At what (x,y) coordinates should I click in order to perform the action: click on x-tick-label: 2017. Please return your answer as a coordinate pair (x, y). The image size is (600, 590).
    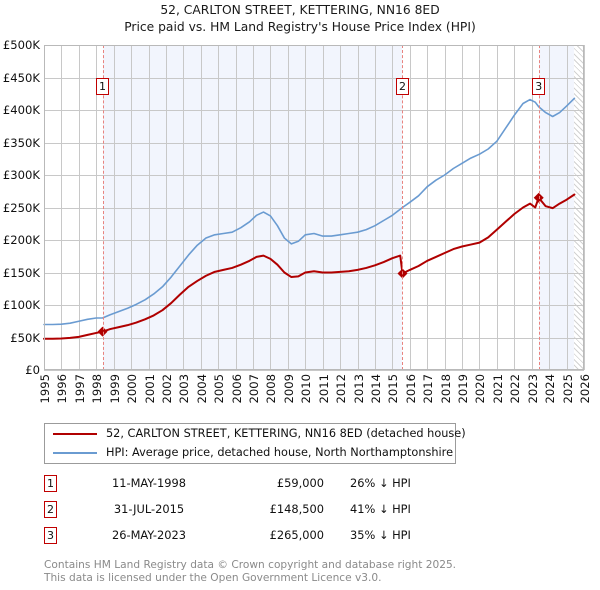
    Looking at the image, I should click on (428, 389).